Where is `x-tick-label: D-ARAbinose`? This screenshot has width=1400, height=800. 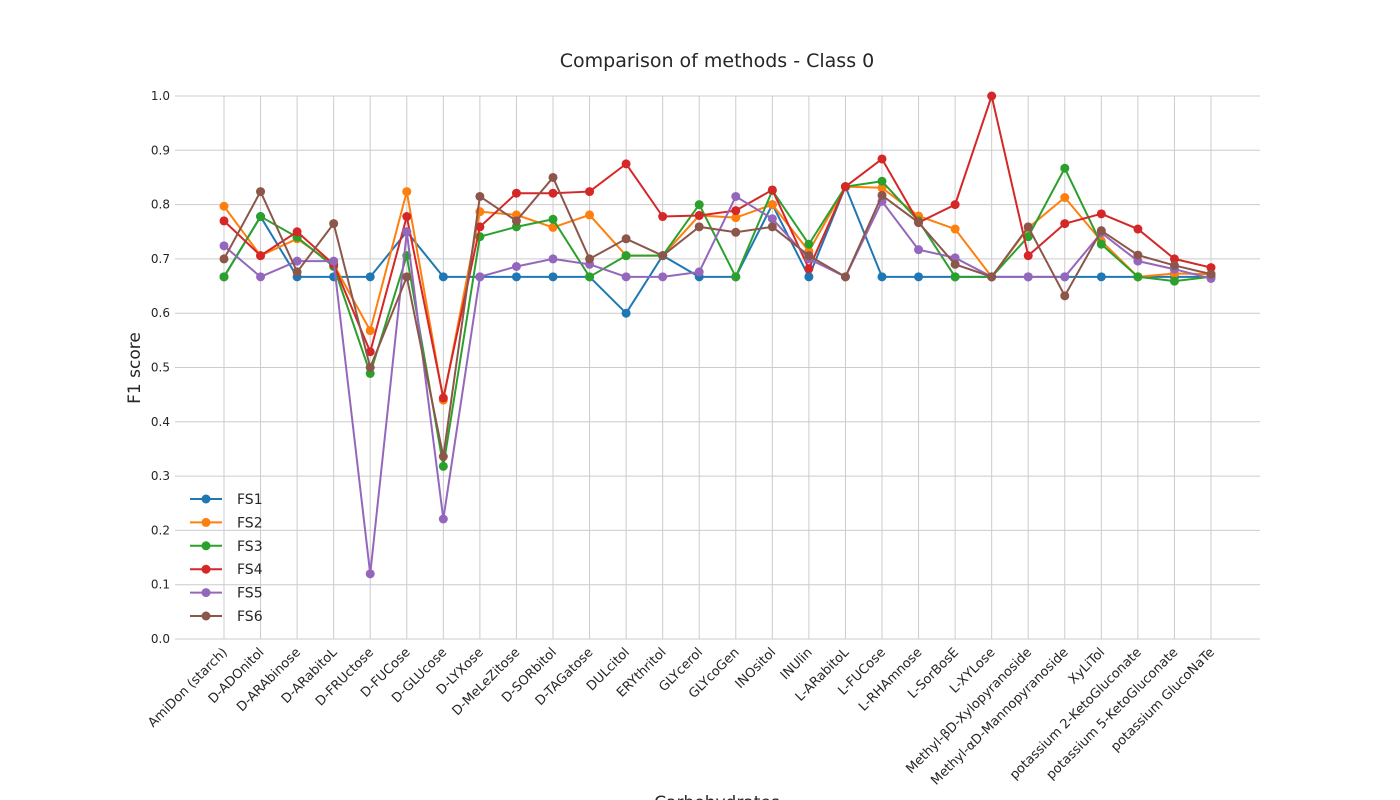
x-tick-label: D-ARAbinose is located at coordinates (269, 680).